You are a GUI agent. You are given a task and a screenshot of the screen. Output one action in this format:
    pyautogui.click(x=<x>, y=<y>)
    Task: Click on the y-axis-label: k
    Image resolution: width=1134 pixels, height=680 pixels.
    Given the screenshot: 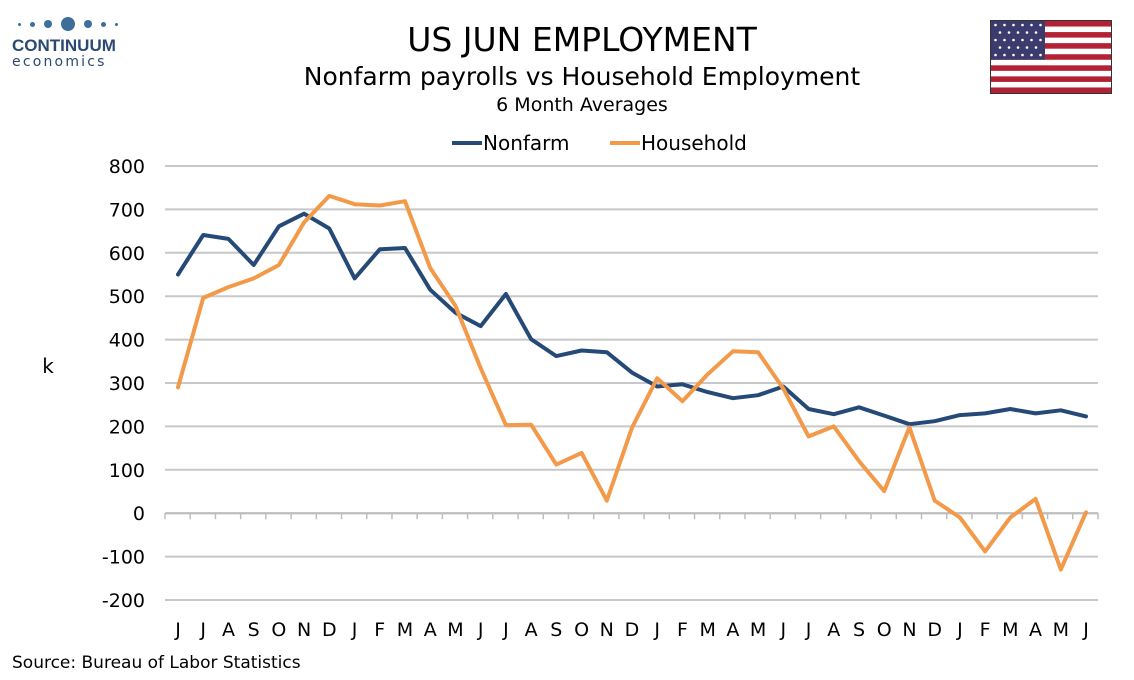 What is the action you would take?
    pyautogui.click(x=48, y=366)
    